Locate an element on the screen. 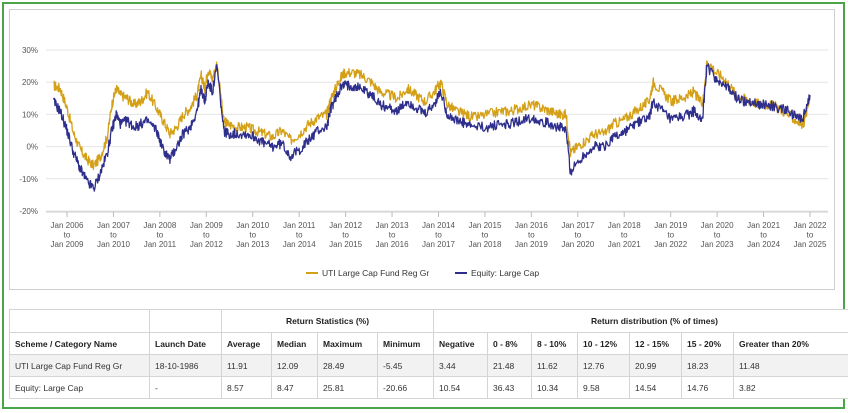 The width and height of the screenshot is (848, 413). column-header: Launch Date is located at coordinates (185, 343).